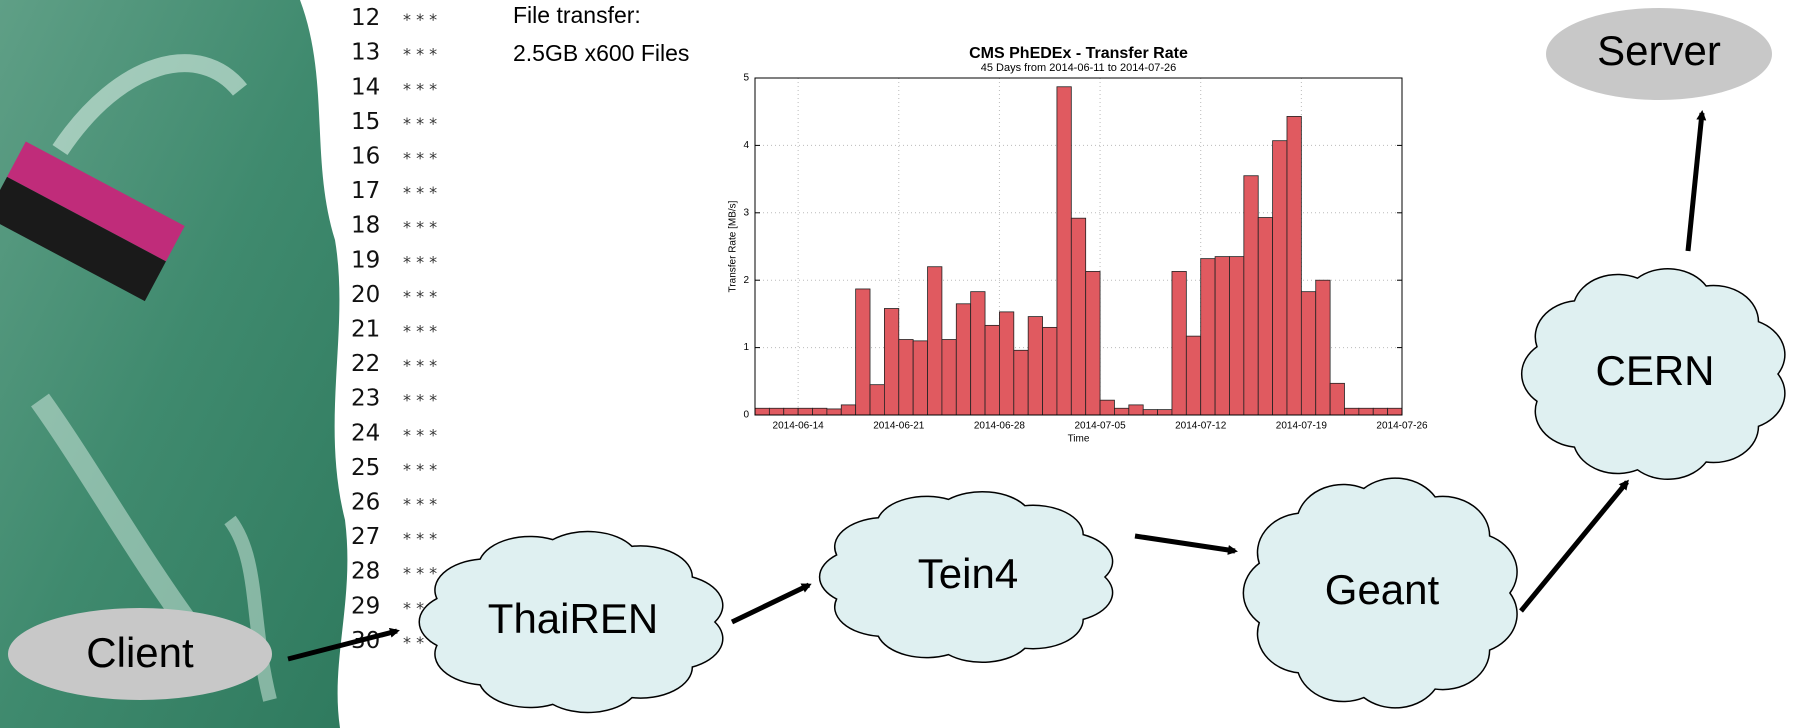 This screenshot has width=1806, height=728. Describe the element at coordinates (733, 246) in the screenshot. I see `y-axis-label: Transfer Rate [MB/s]` at that location.